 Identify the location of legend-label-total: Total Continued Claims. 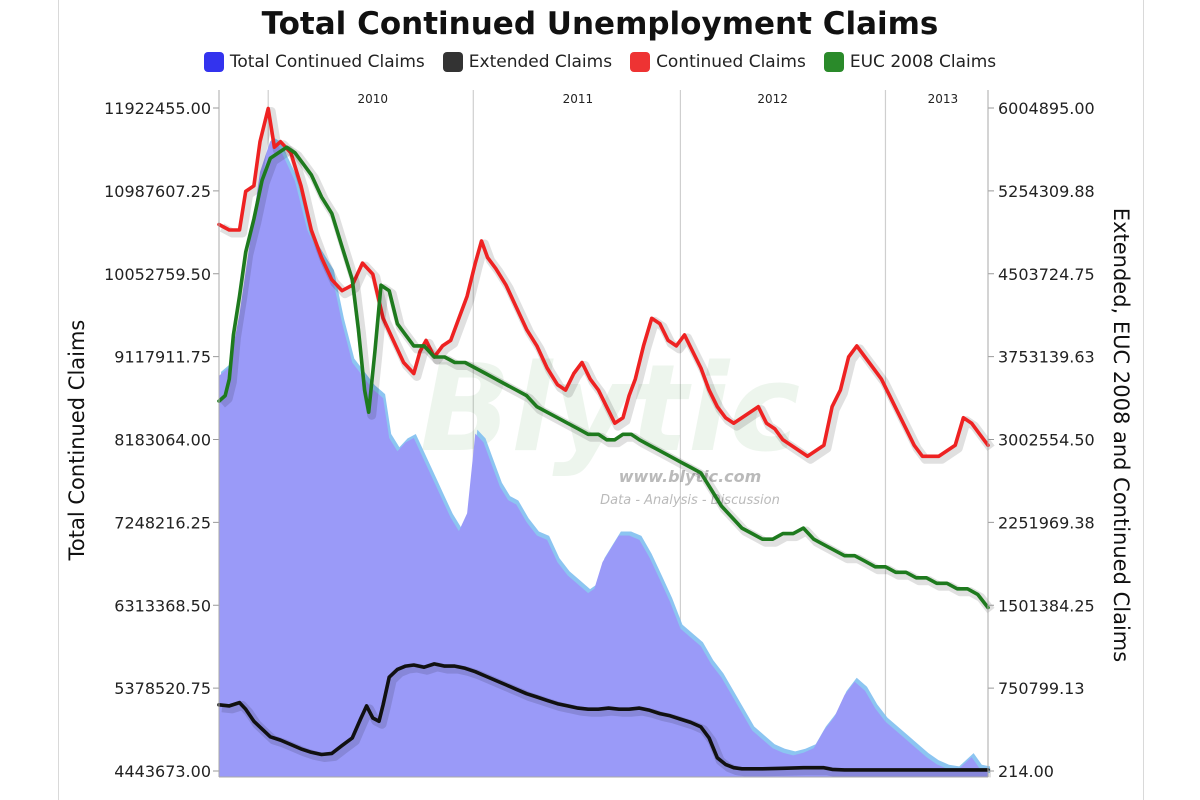
(327, 62).